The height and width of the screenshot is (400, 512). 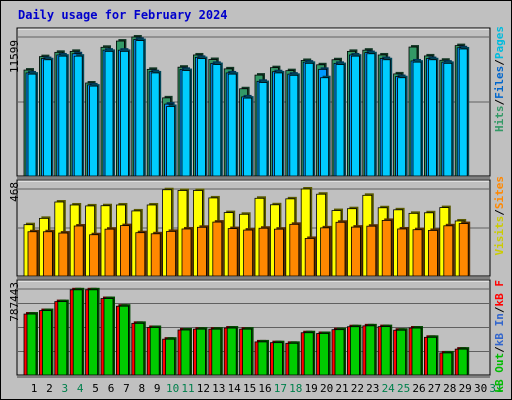 I want to click on panel3-legend-item: kB F, so click(x=499, y=293).